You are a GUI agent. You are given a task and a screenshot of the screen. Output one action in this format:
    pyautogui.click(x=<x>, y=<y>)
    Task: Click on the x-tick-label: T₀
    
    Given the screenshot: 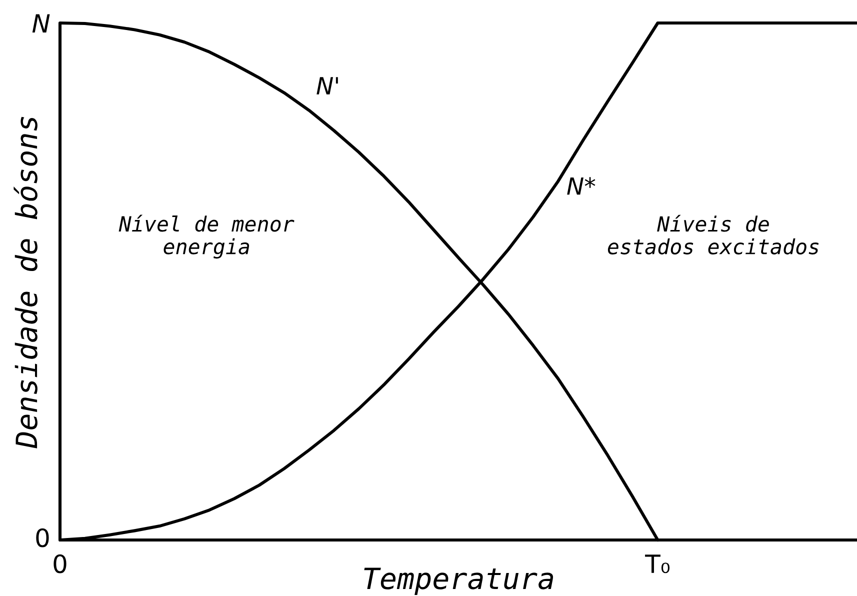 What is the action you would take?
    pyautogui.click(x=657, y=564)
    